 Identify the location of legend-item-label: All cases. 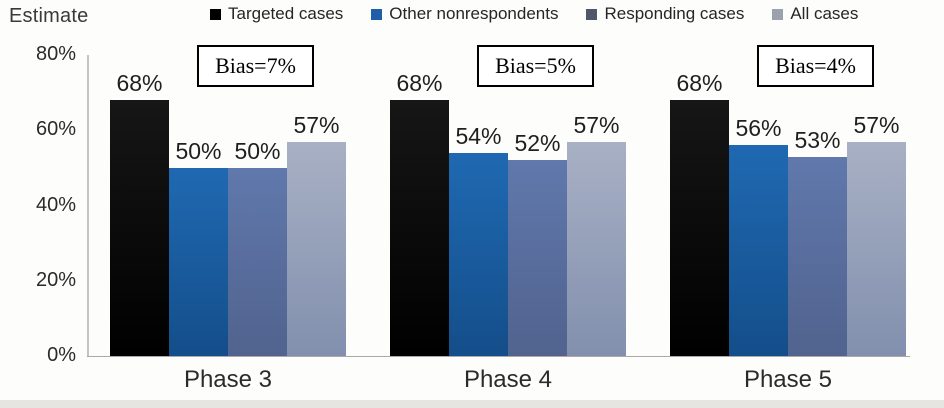
(824, 13).